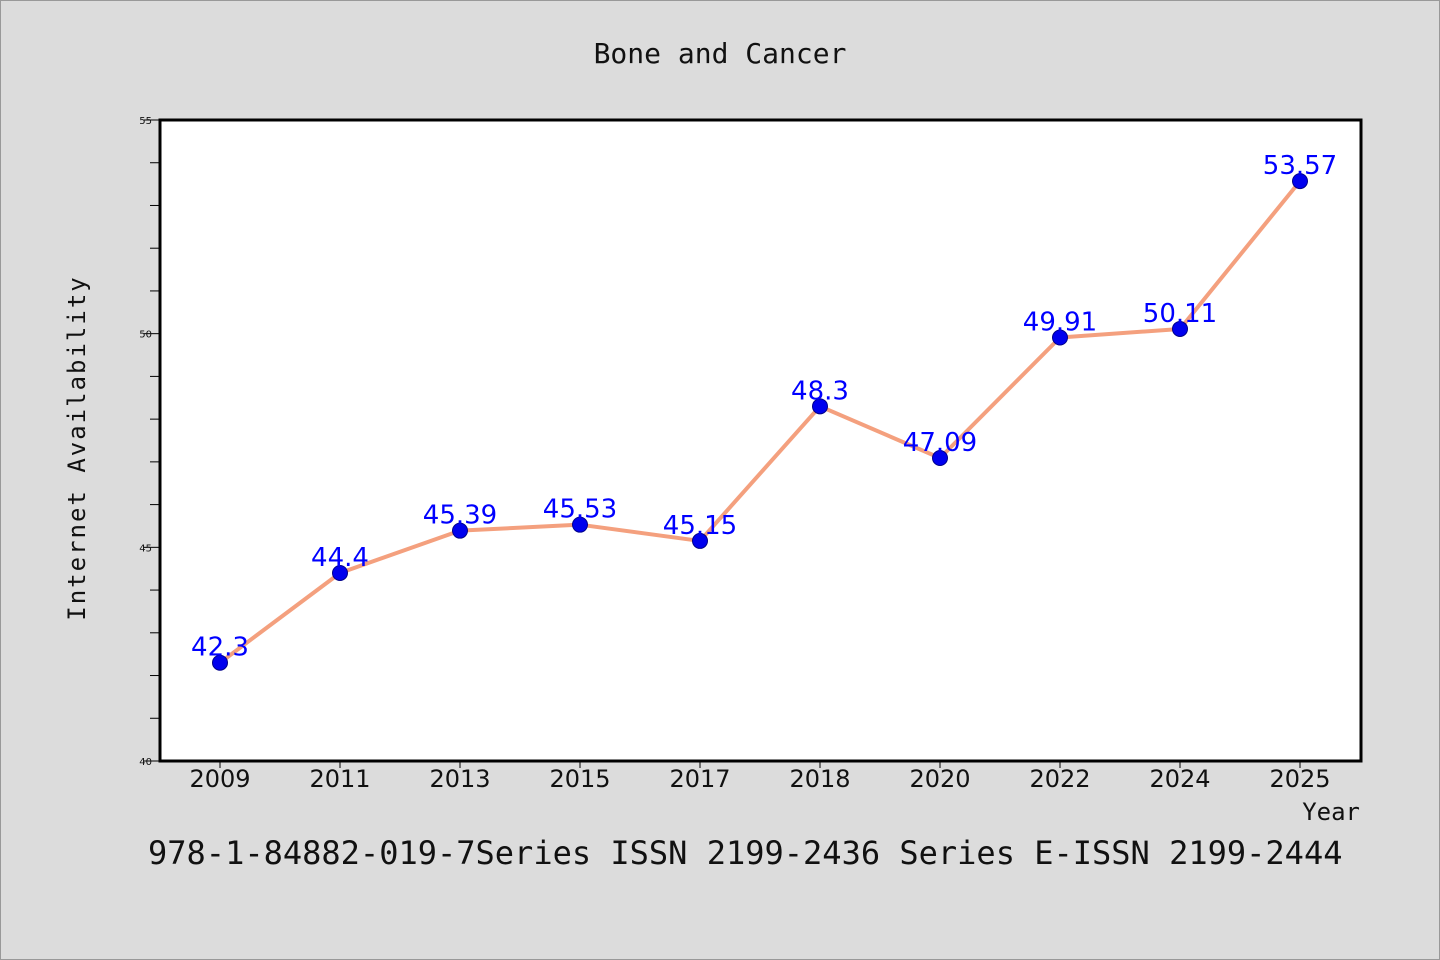 This screenshot has height=960, width=1440. What do you see at coordinates (145, 762) in the screenshot?
I see `y-tick-label: 40` at bounding box center [145, 762].